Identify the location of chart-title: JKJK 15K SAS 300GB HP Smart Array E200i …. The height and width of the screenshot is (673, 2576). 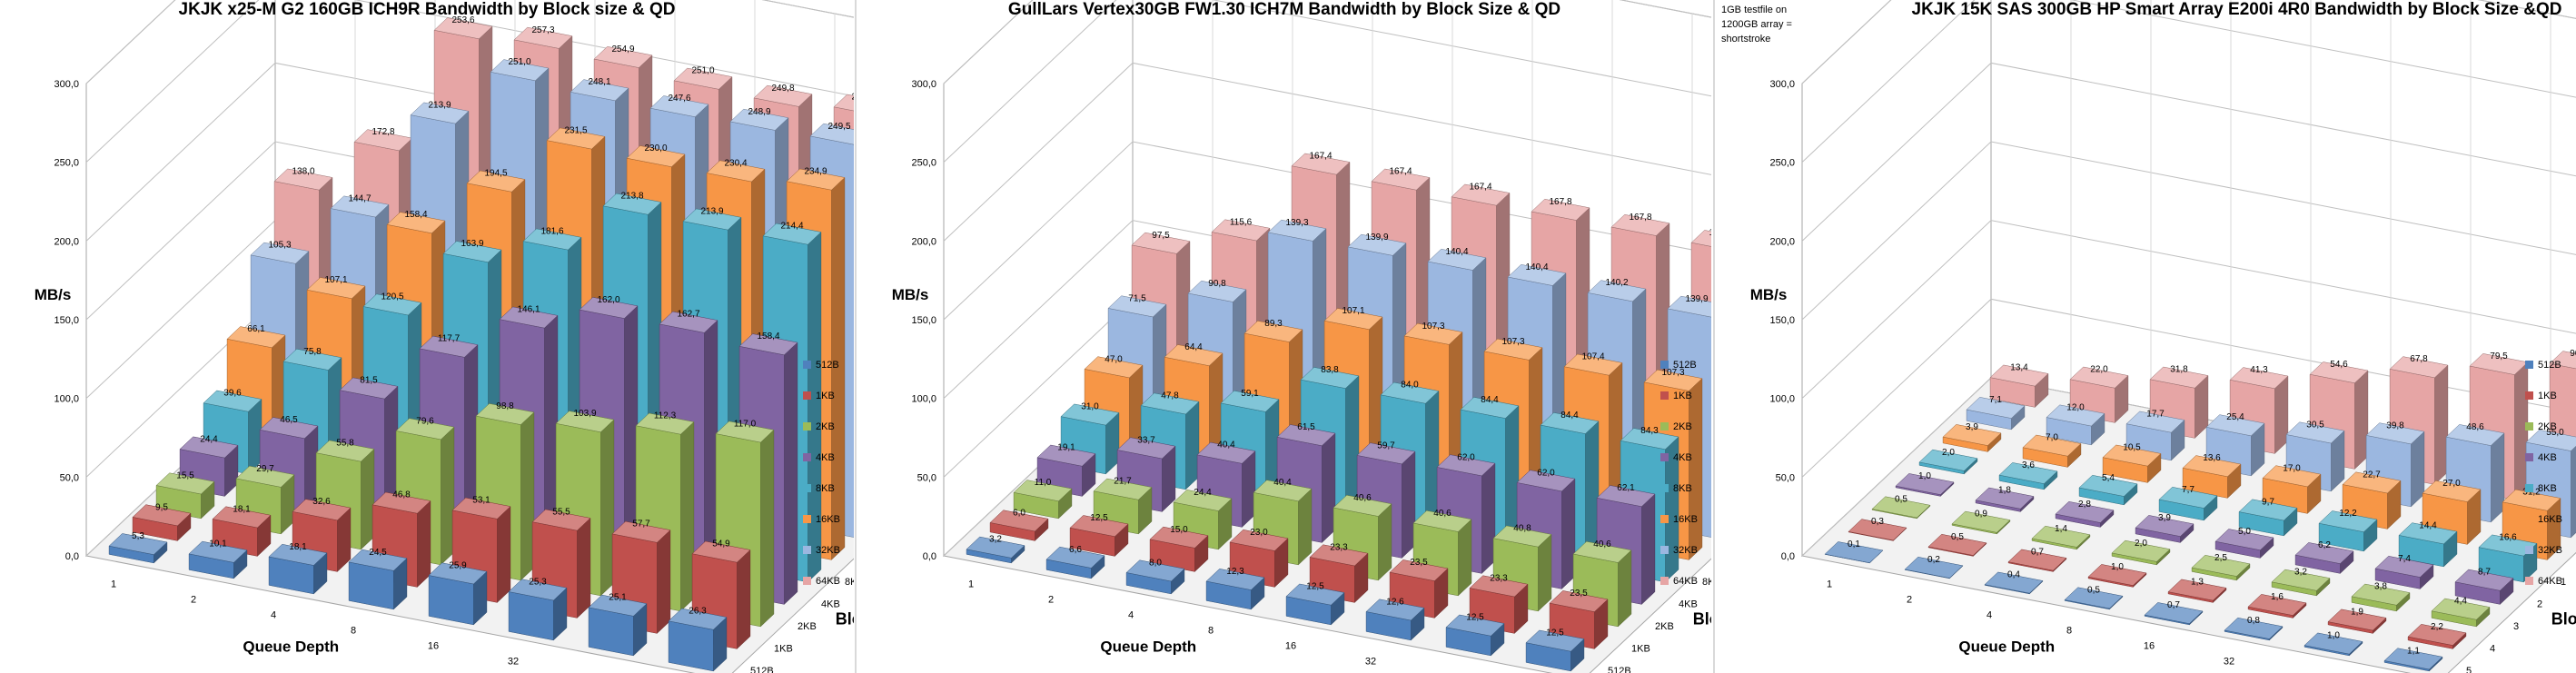
(2237, 9).